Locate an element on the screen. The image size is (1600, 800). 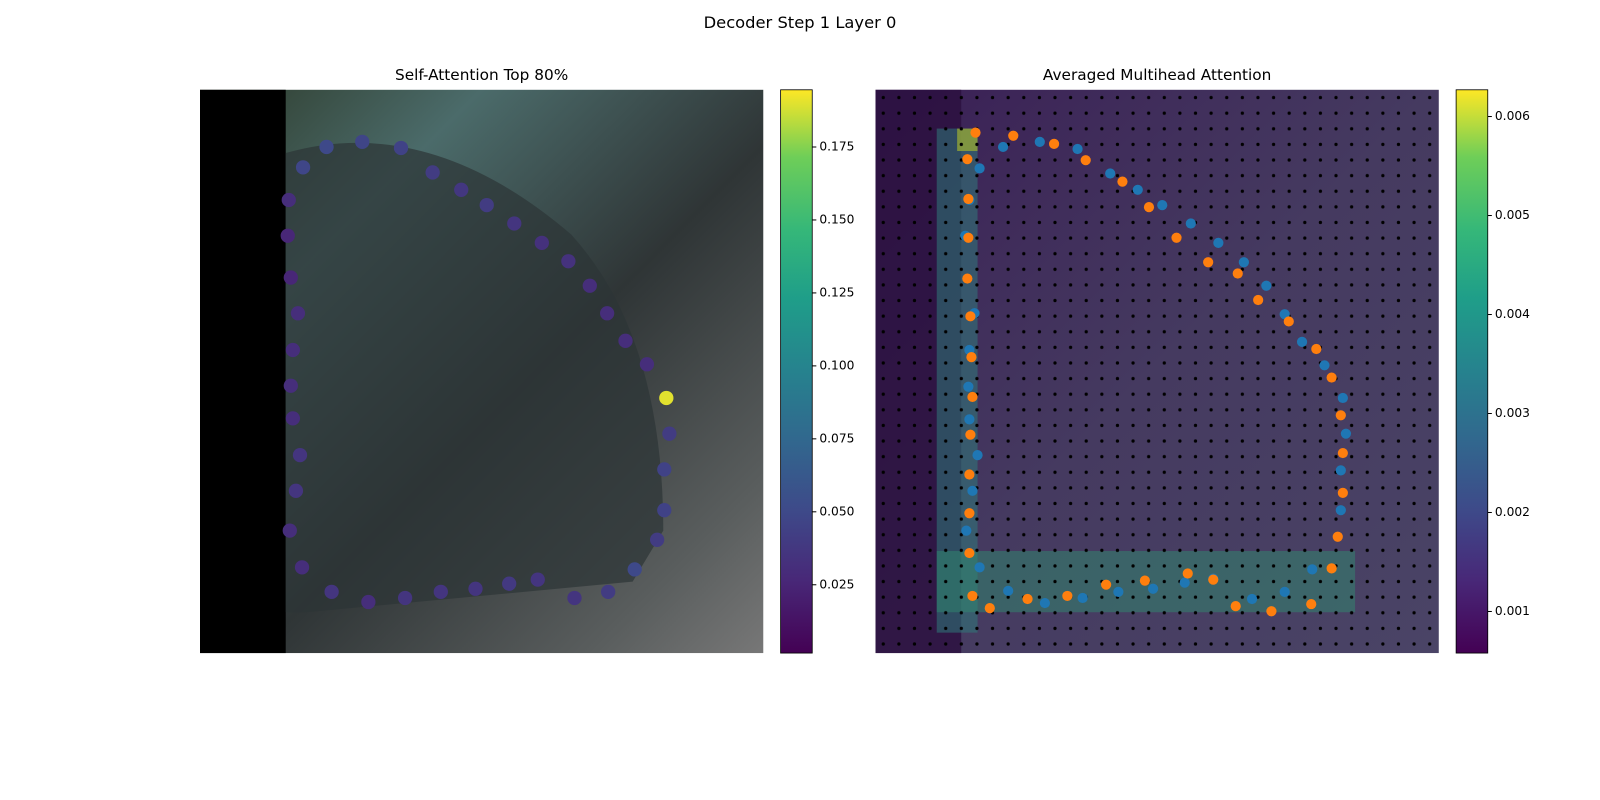
colorbar is located at coordinates (796, 371).